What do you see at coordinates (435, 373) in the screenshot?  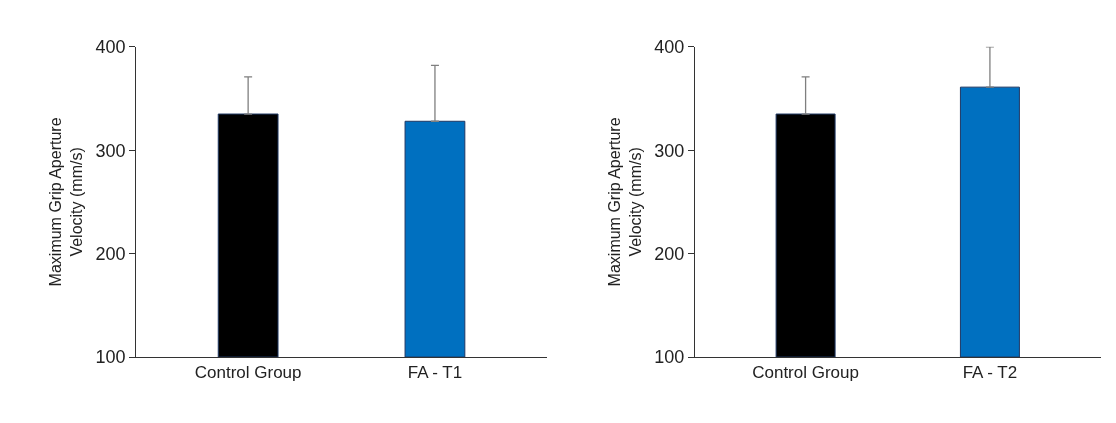 I see `x-tick-label: FA - T1` at bounding box center [435, 373].